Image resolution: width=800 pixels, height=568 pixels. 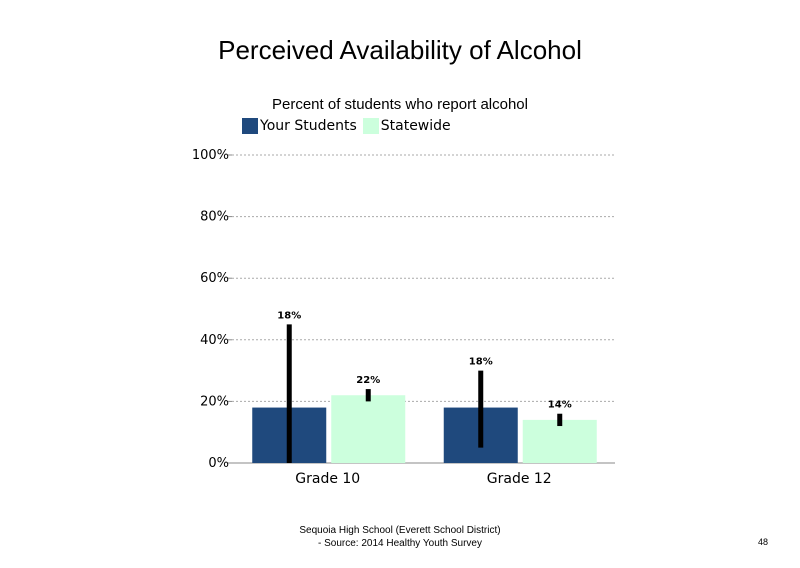 What do you see at coordinates (763, 542) in the screenshot?
I see `page-number: 48` at bounding box center [763, 542].